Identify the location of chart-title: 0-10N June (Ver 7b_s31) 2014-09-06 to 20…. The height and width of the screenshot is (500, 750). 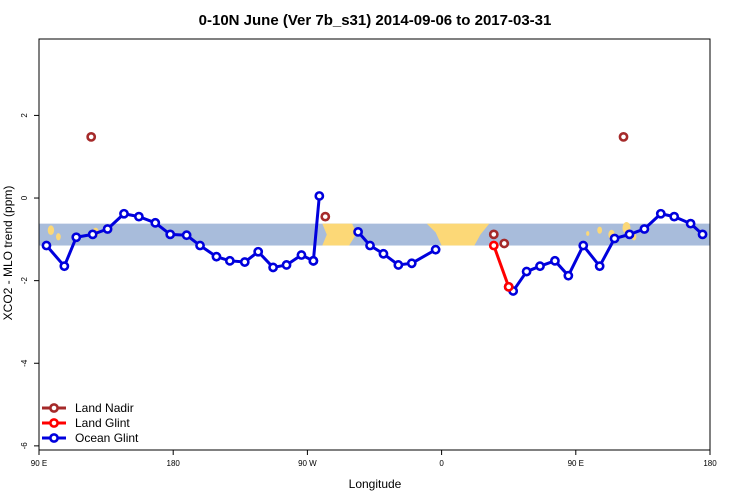
(375, 20).